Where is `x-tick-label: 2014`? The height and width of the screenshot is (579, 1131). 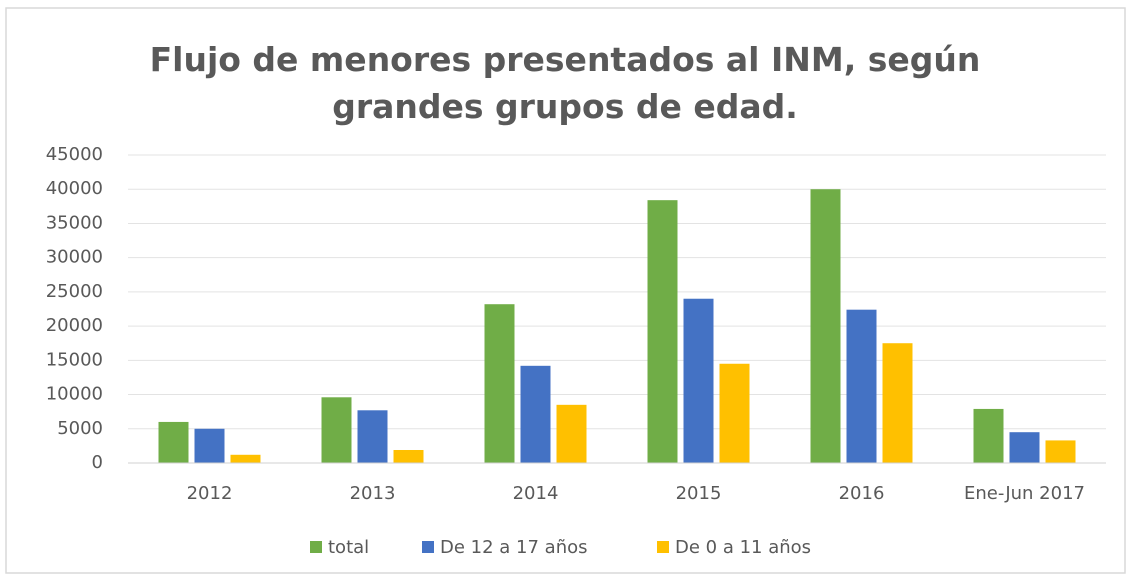
x-tick-label: 2014 is located at coordinates (536, 493).